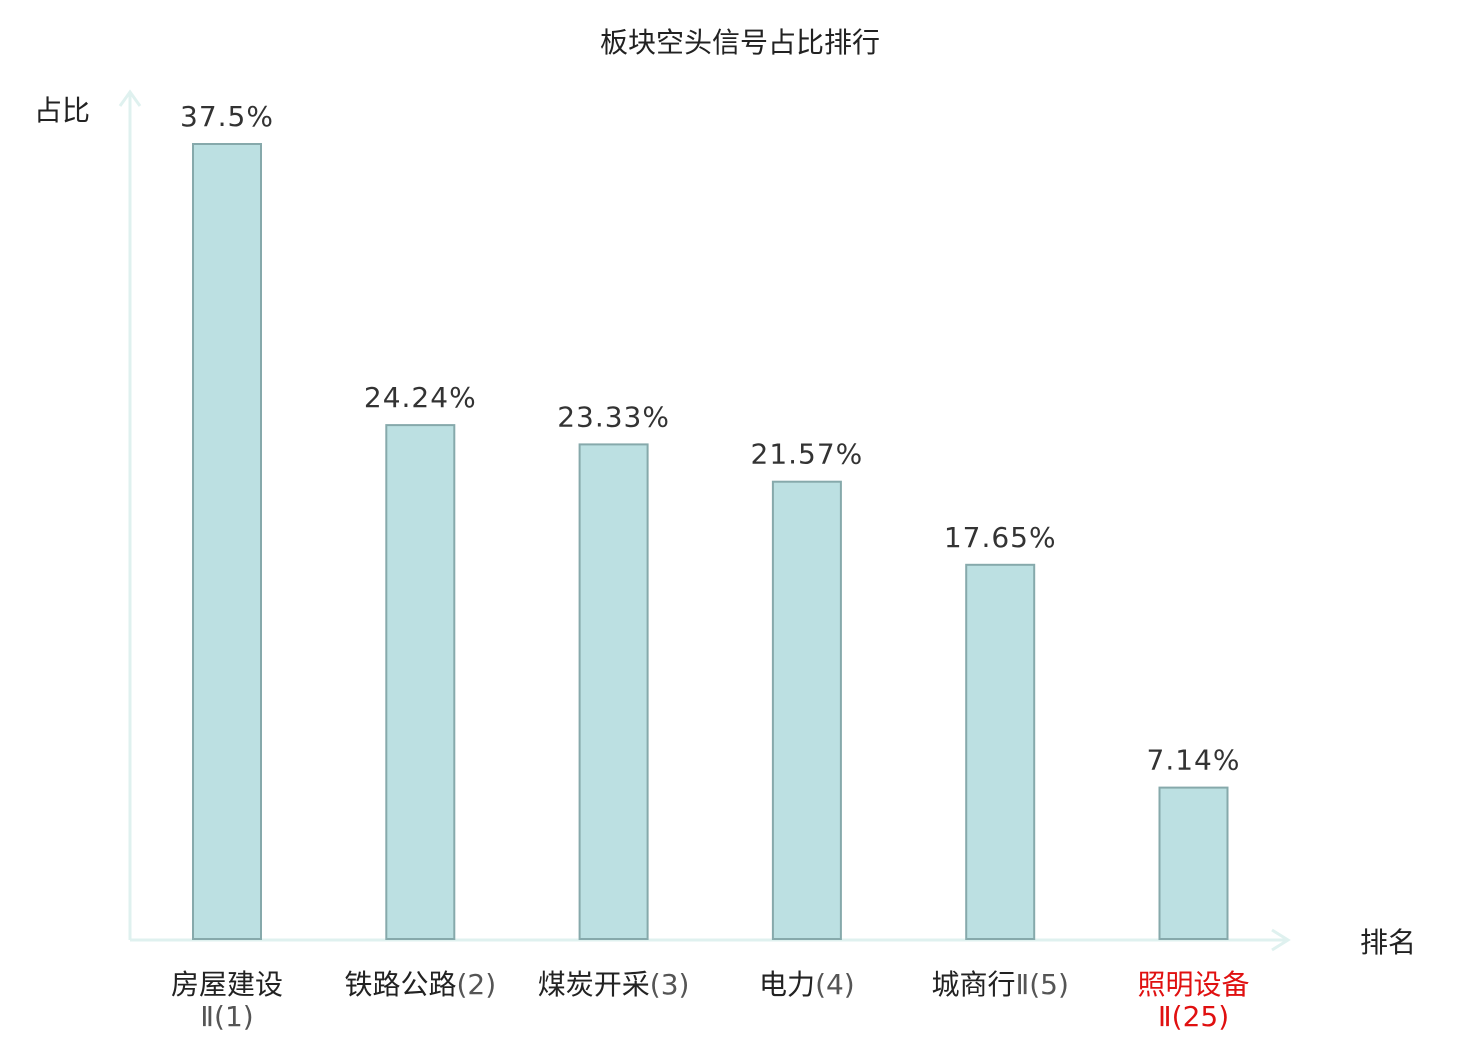 The width and height of the screenshot is (1480, 1040). I want to click on category-rank-label: Ⅱ(1), so click(226, 1016).